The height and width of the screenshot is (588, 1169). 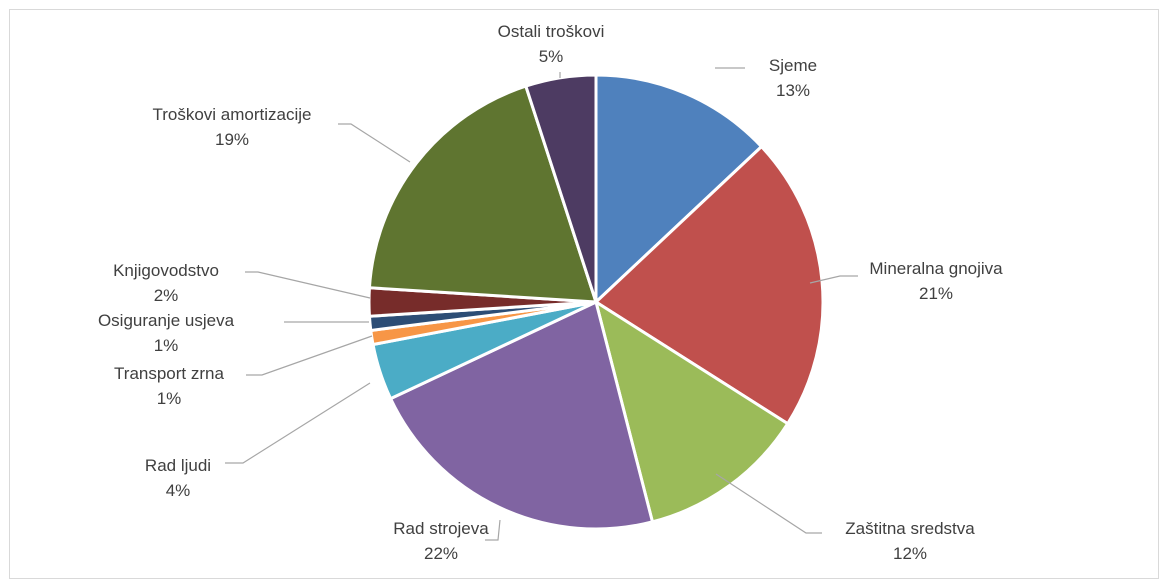 I want to click on leader-line-mineralna-gnojiva, so click(x=833, y=279).